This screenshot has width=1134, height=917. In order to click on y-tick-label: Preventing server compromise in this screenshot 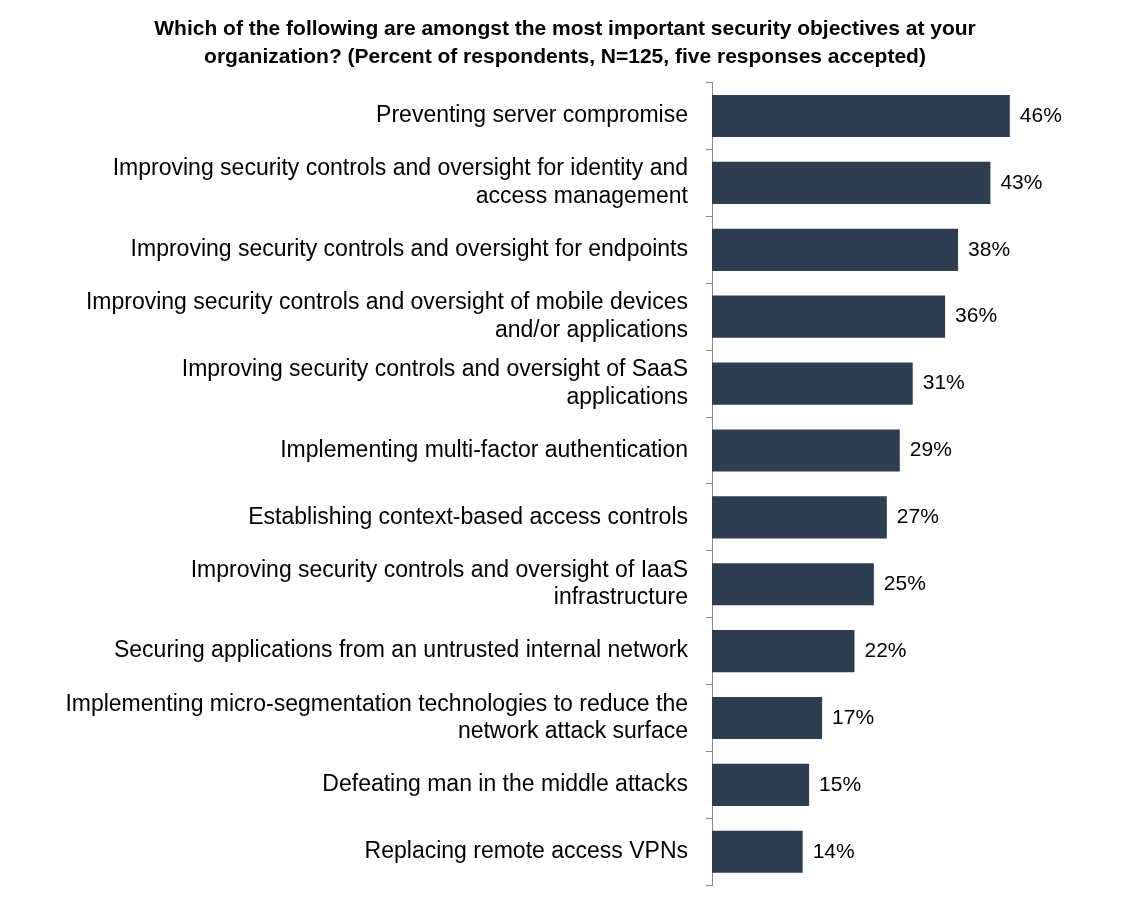, I will do `click(532, 114)`.